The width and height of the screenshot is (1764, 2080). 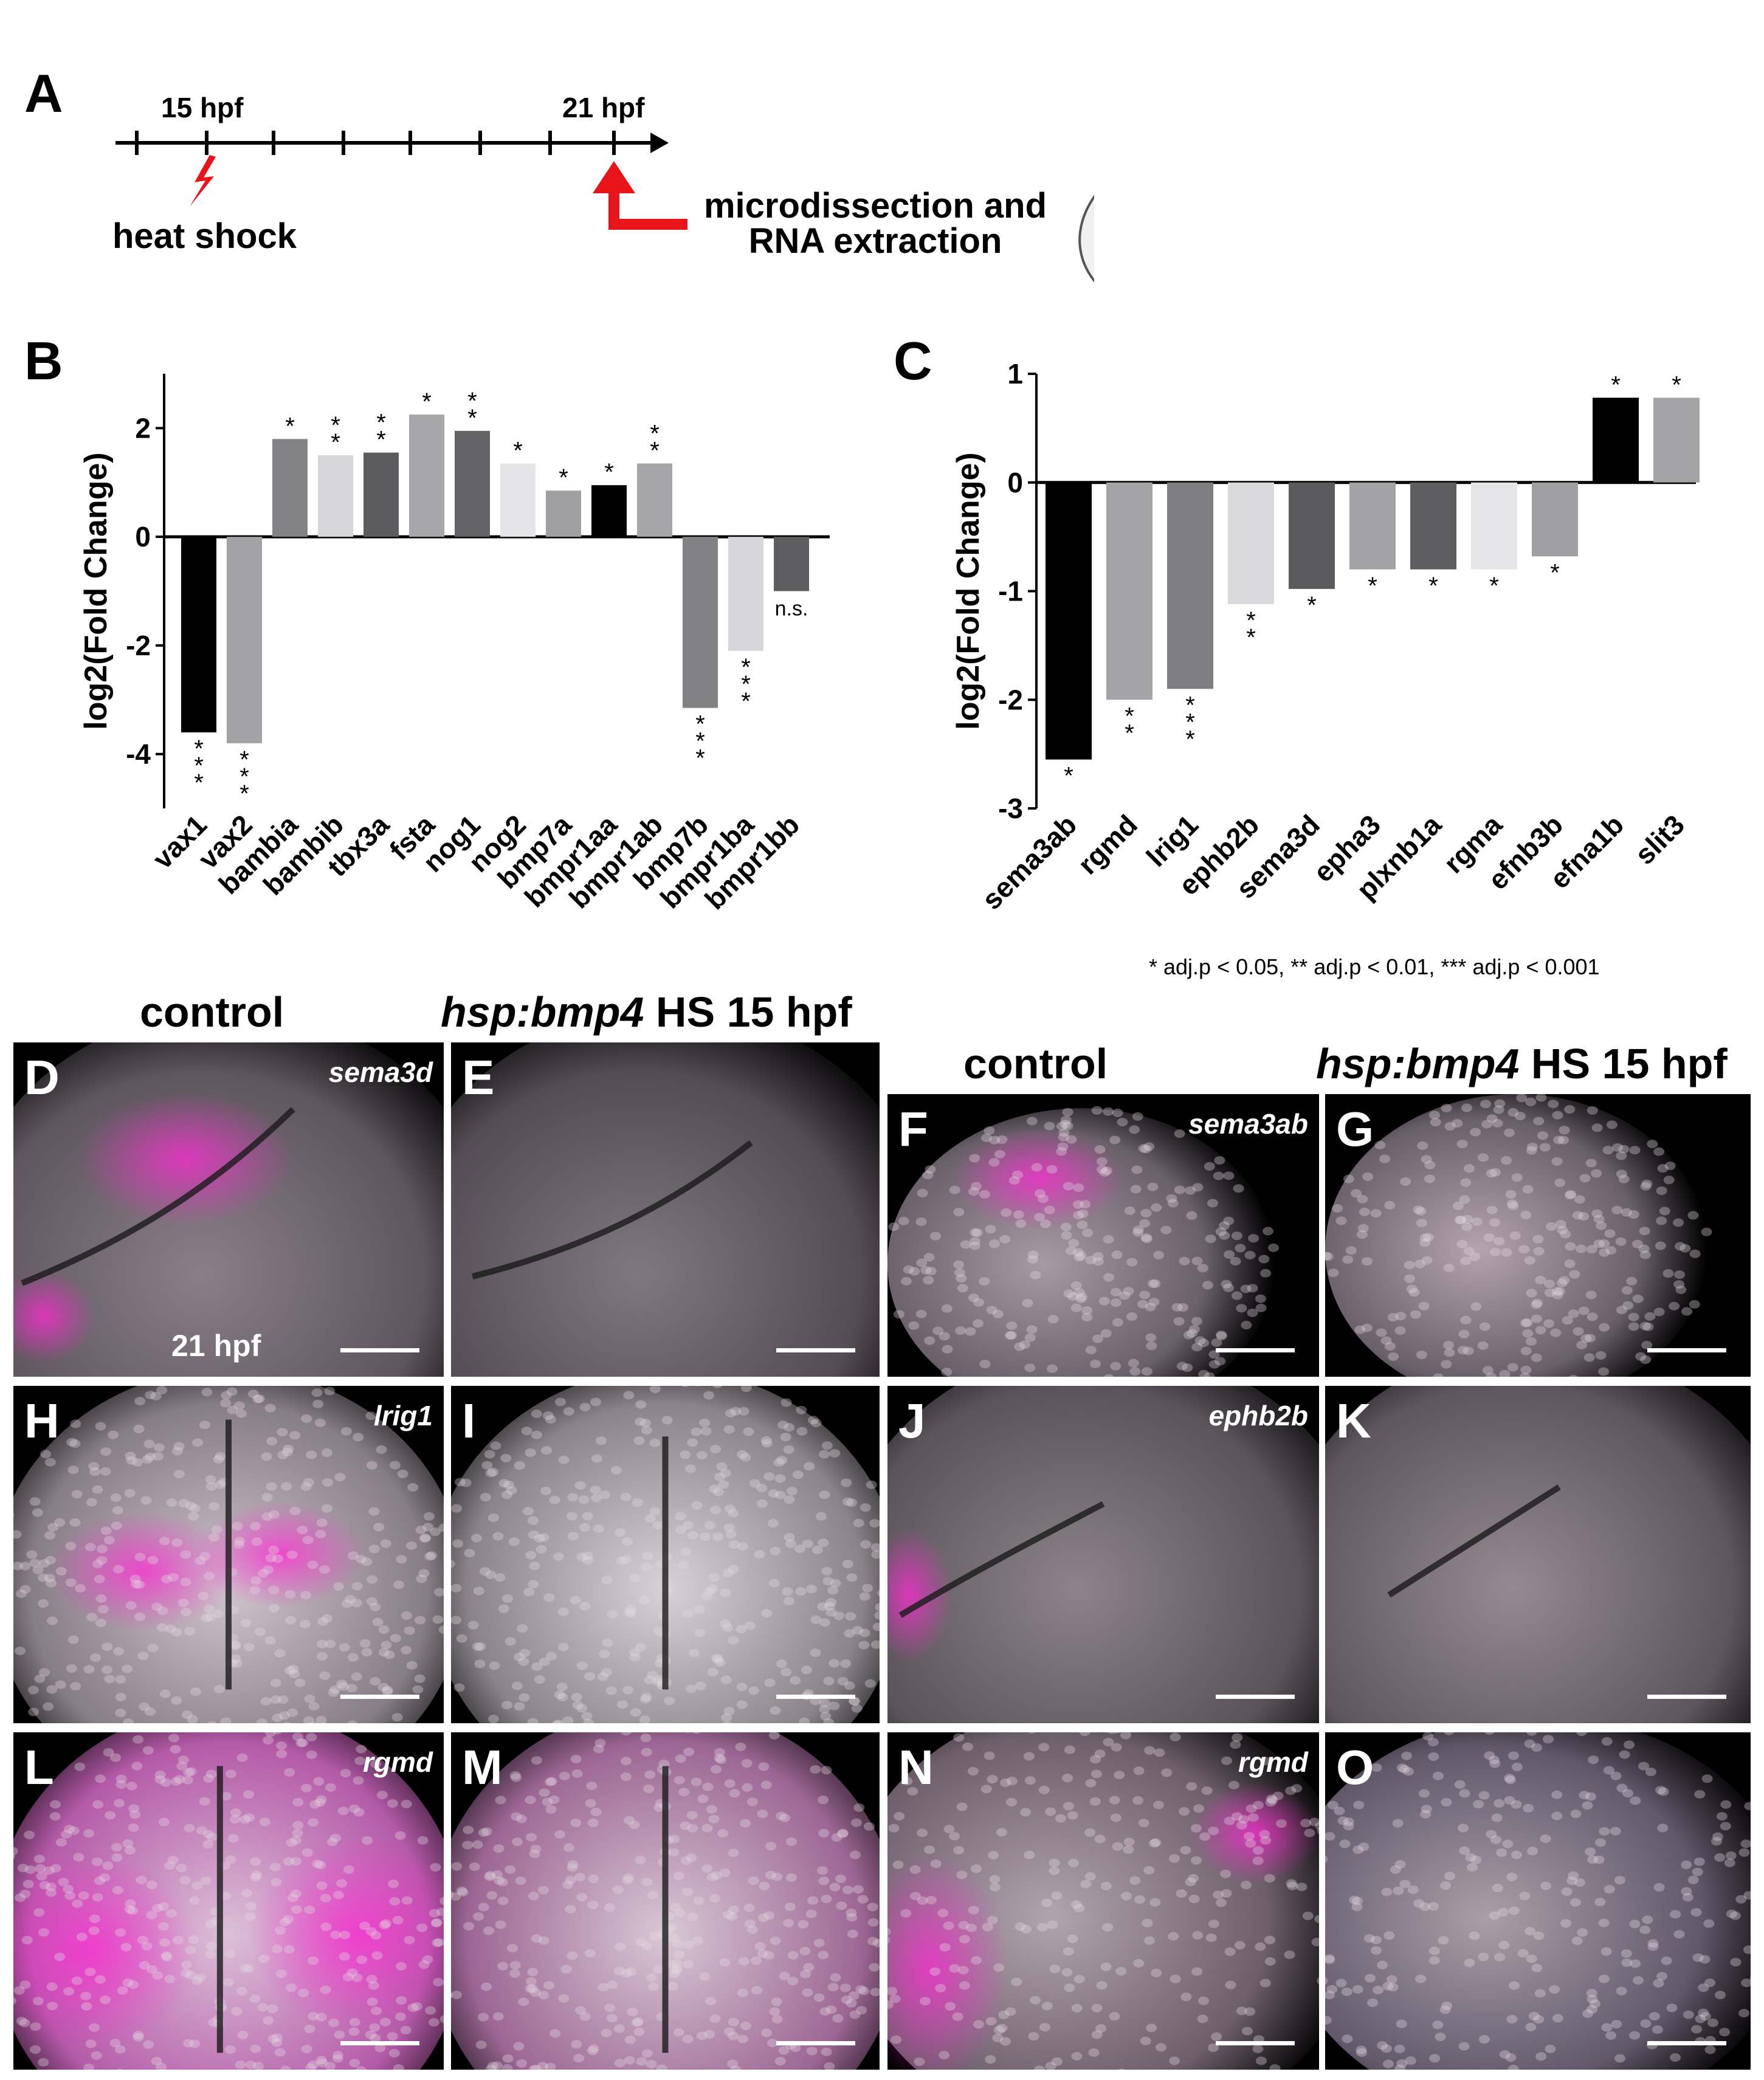 What do you see at coordinates (1616, 440) in the screenshot?
I see `bar-efna1b` at bounding box center [1616, 440].